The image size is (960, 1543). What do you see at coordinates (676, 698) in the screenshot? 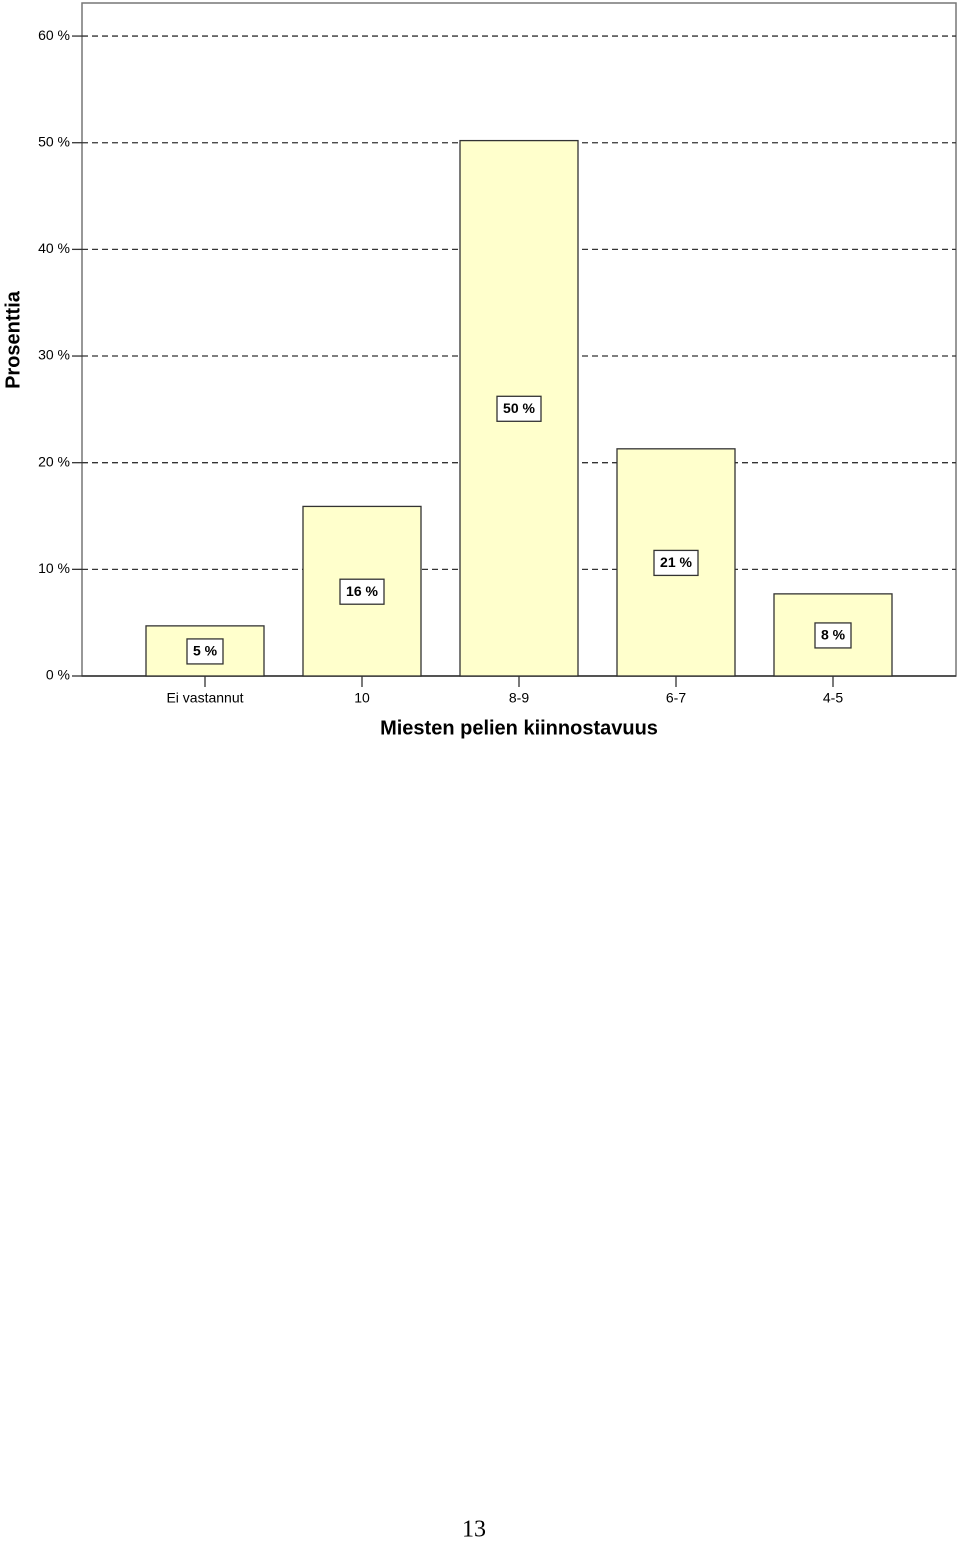
I see `x-tick-label: 6-7` at bounding box center [676, 698].